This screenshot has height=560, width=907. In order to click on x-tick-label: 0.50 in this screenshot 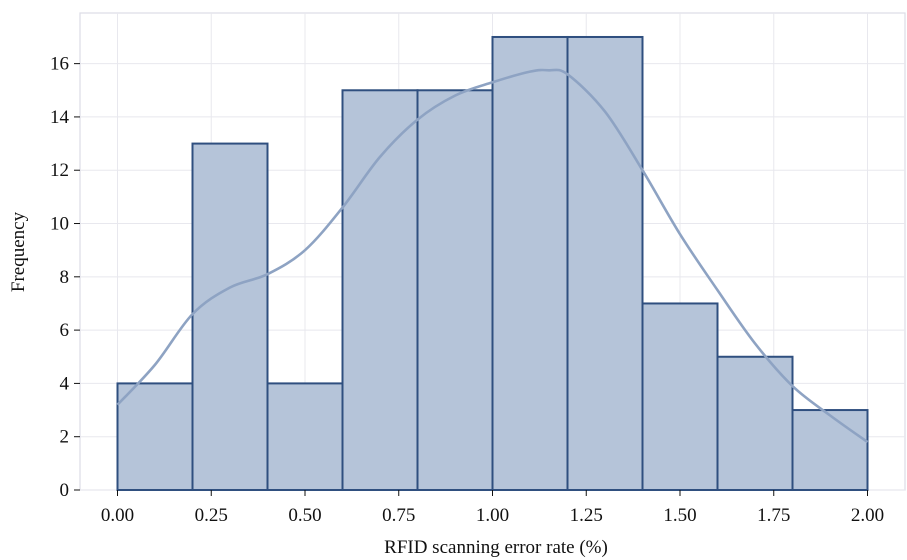, I will do `click(304, 515)`.